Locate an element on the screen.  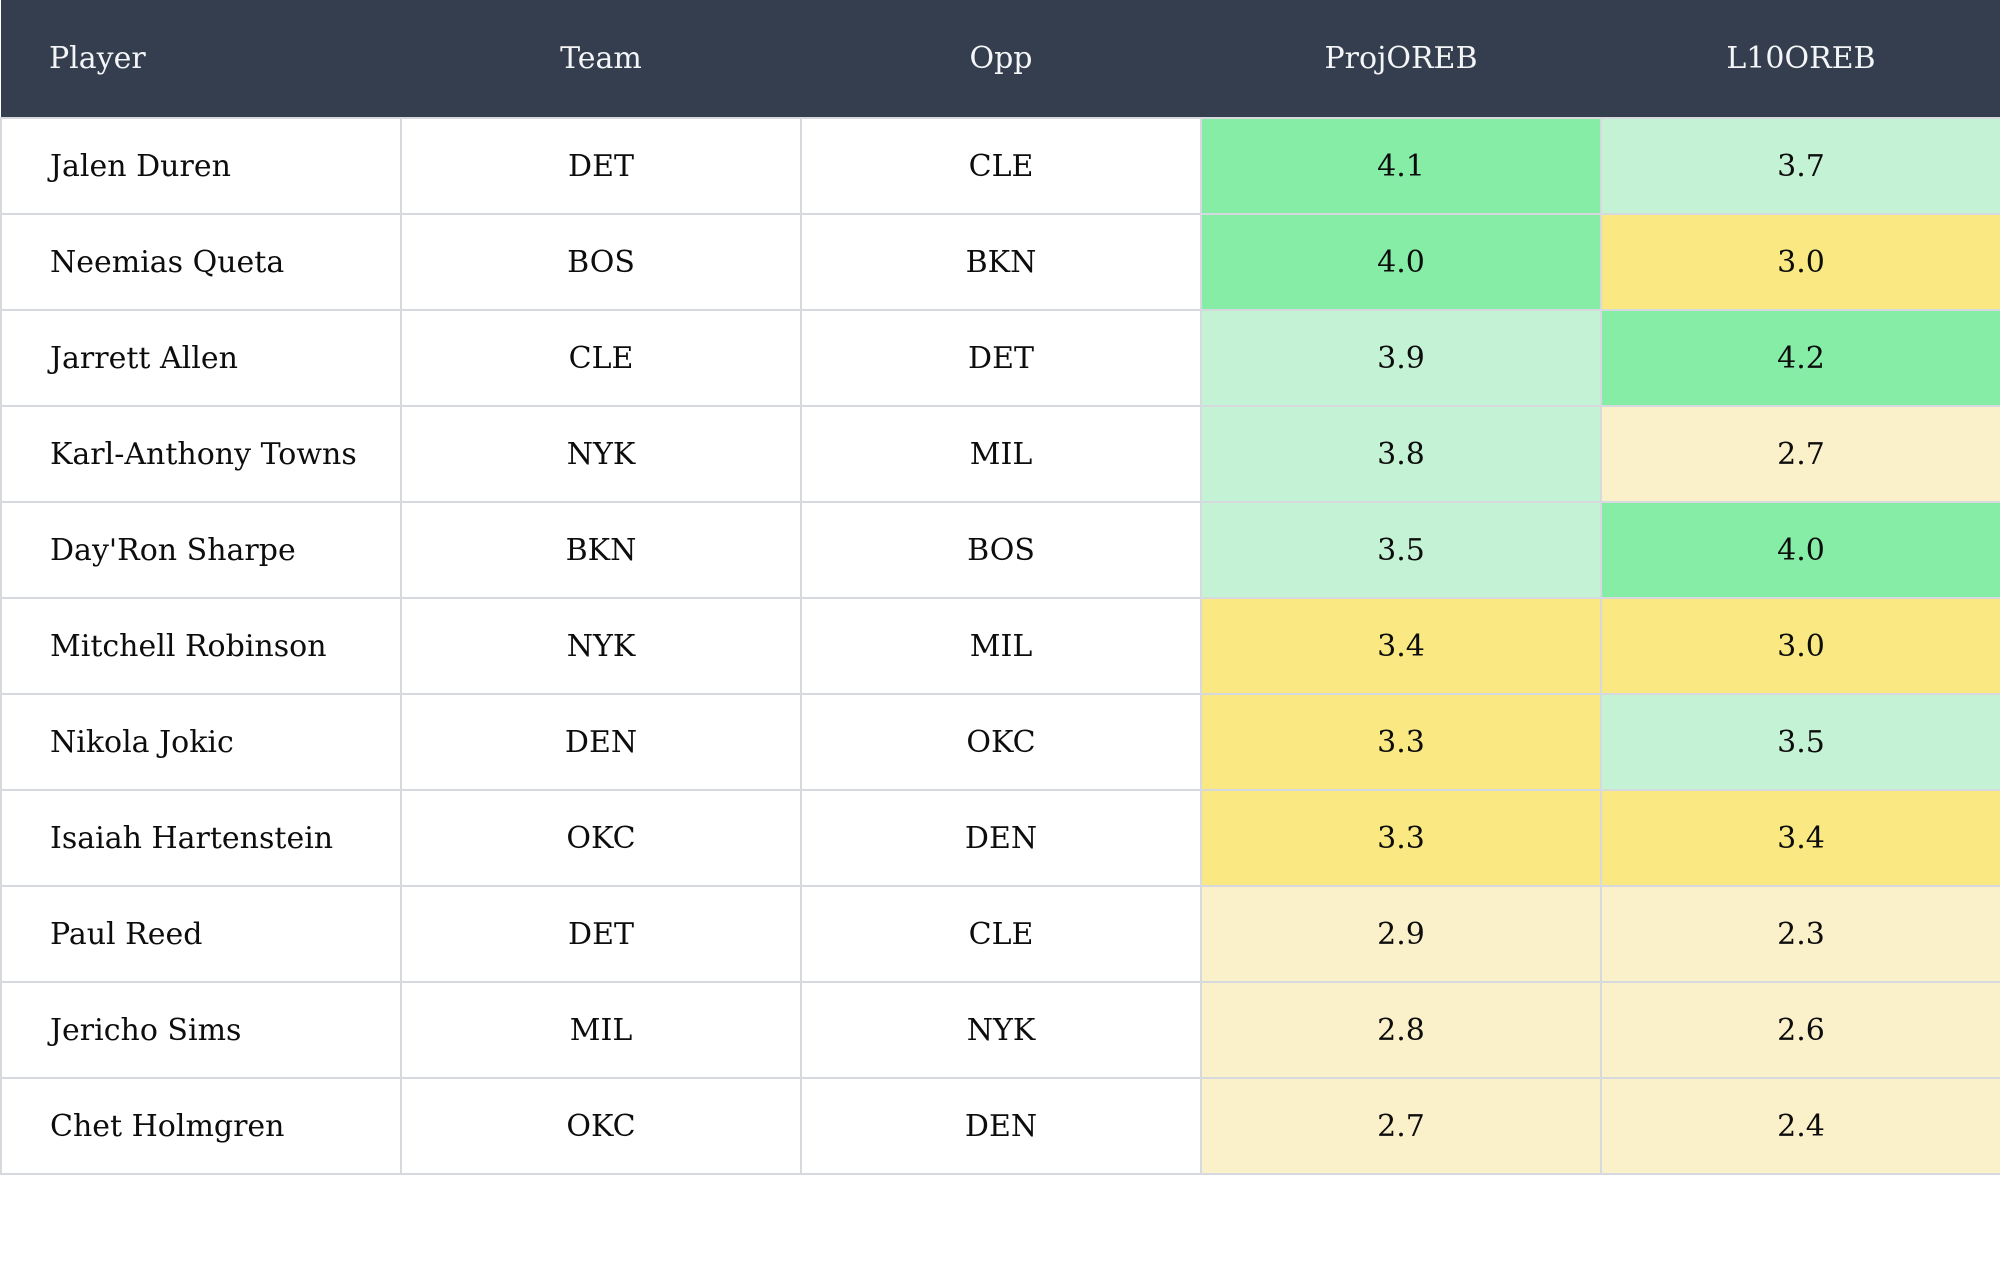
column-header-player: Player is located at coordinates (201, 59).